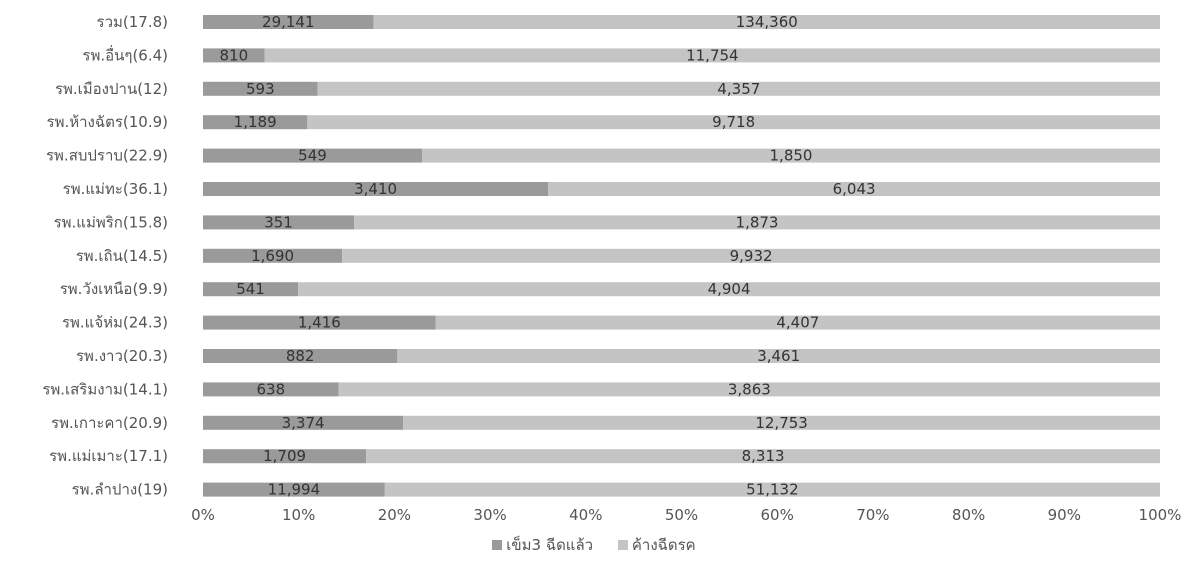  I want to click on data-label: 51,132, so click(772, 490).